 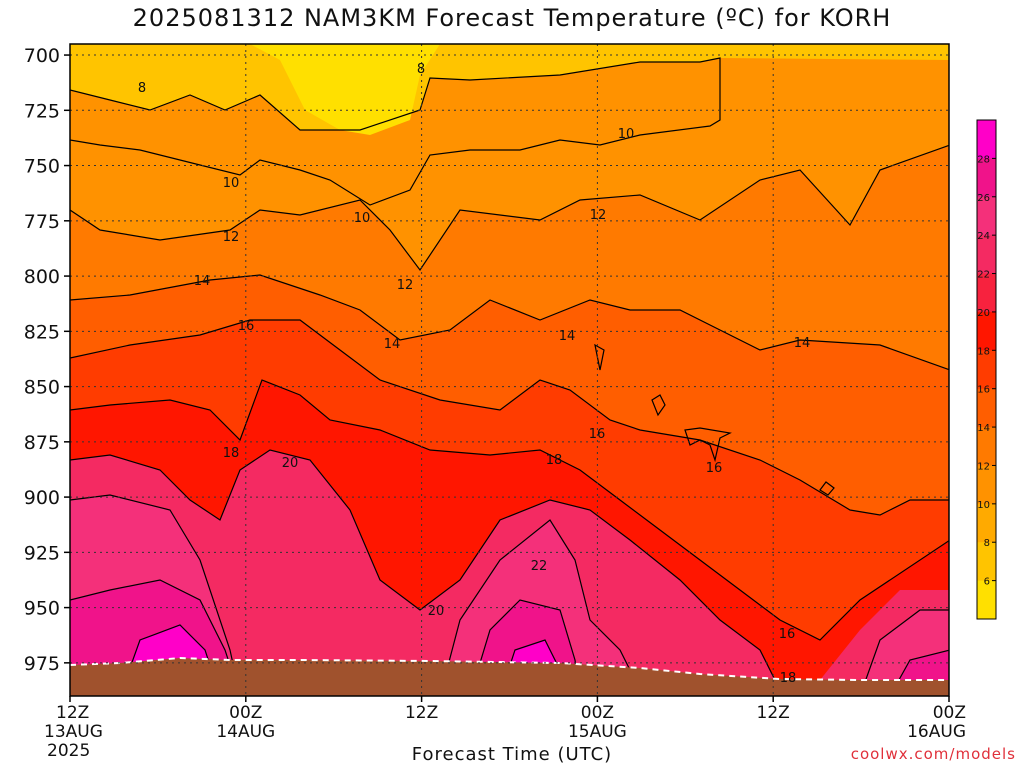 What do you see at coordinates (983, 275) in the screenshot?
I see `colorbar-label: 22` at bounding box center [983, 275].